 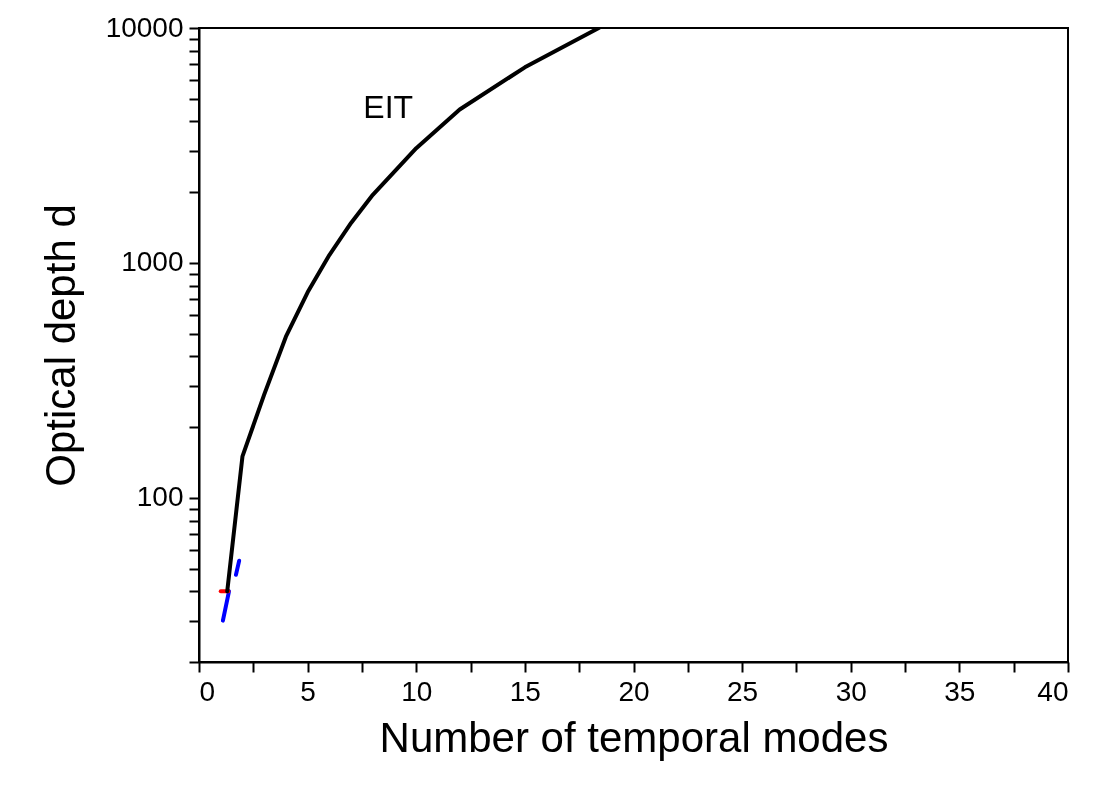 What do you see at coordinates (960, 691) in the screenshot?
I see `x-tick-label: 35` at bounding box center [960, 691].